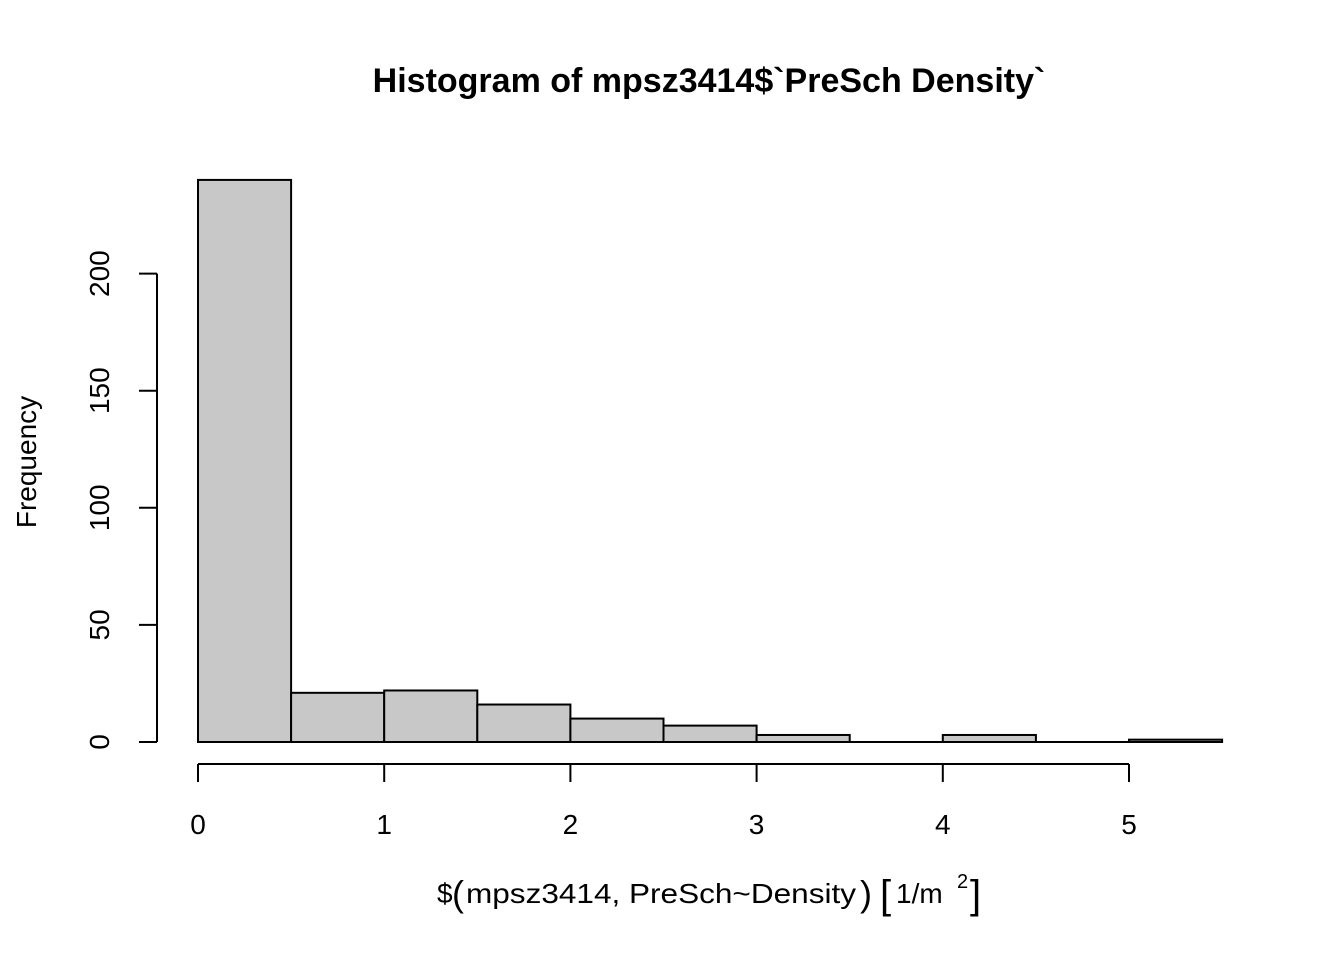 The width and height of the screenshot is (1344, 965). Describe the element at coordinates (919, 893) in the screenshot. I see `x-axis-label-unit: 1/m` at that location.